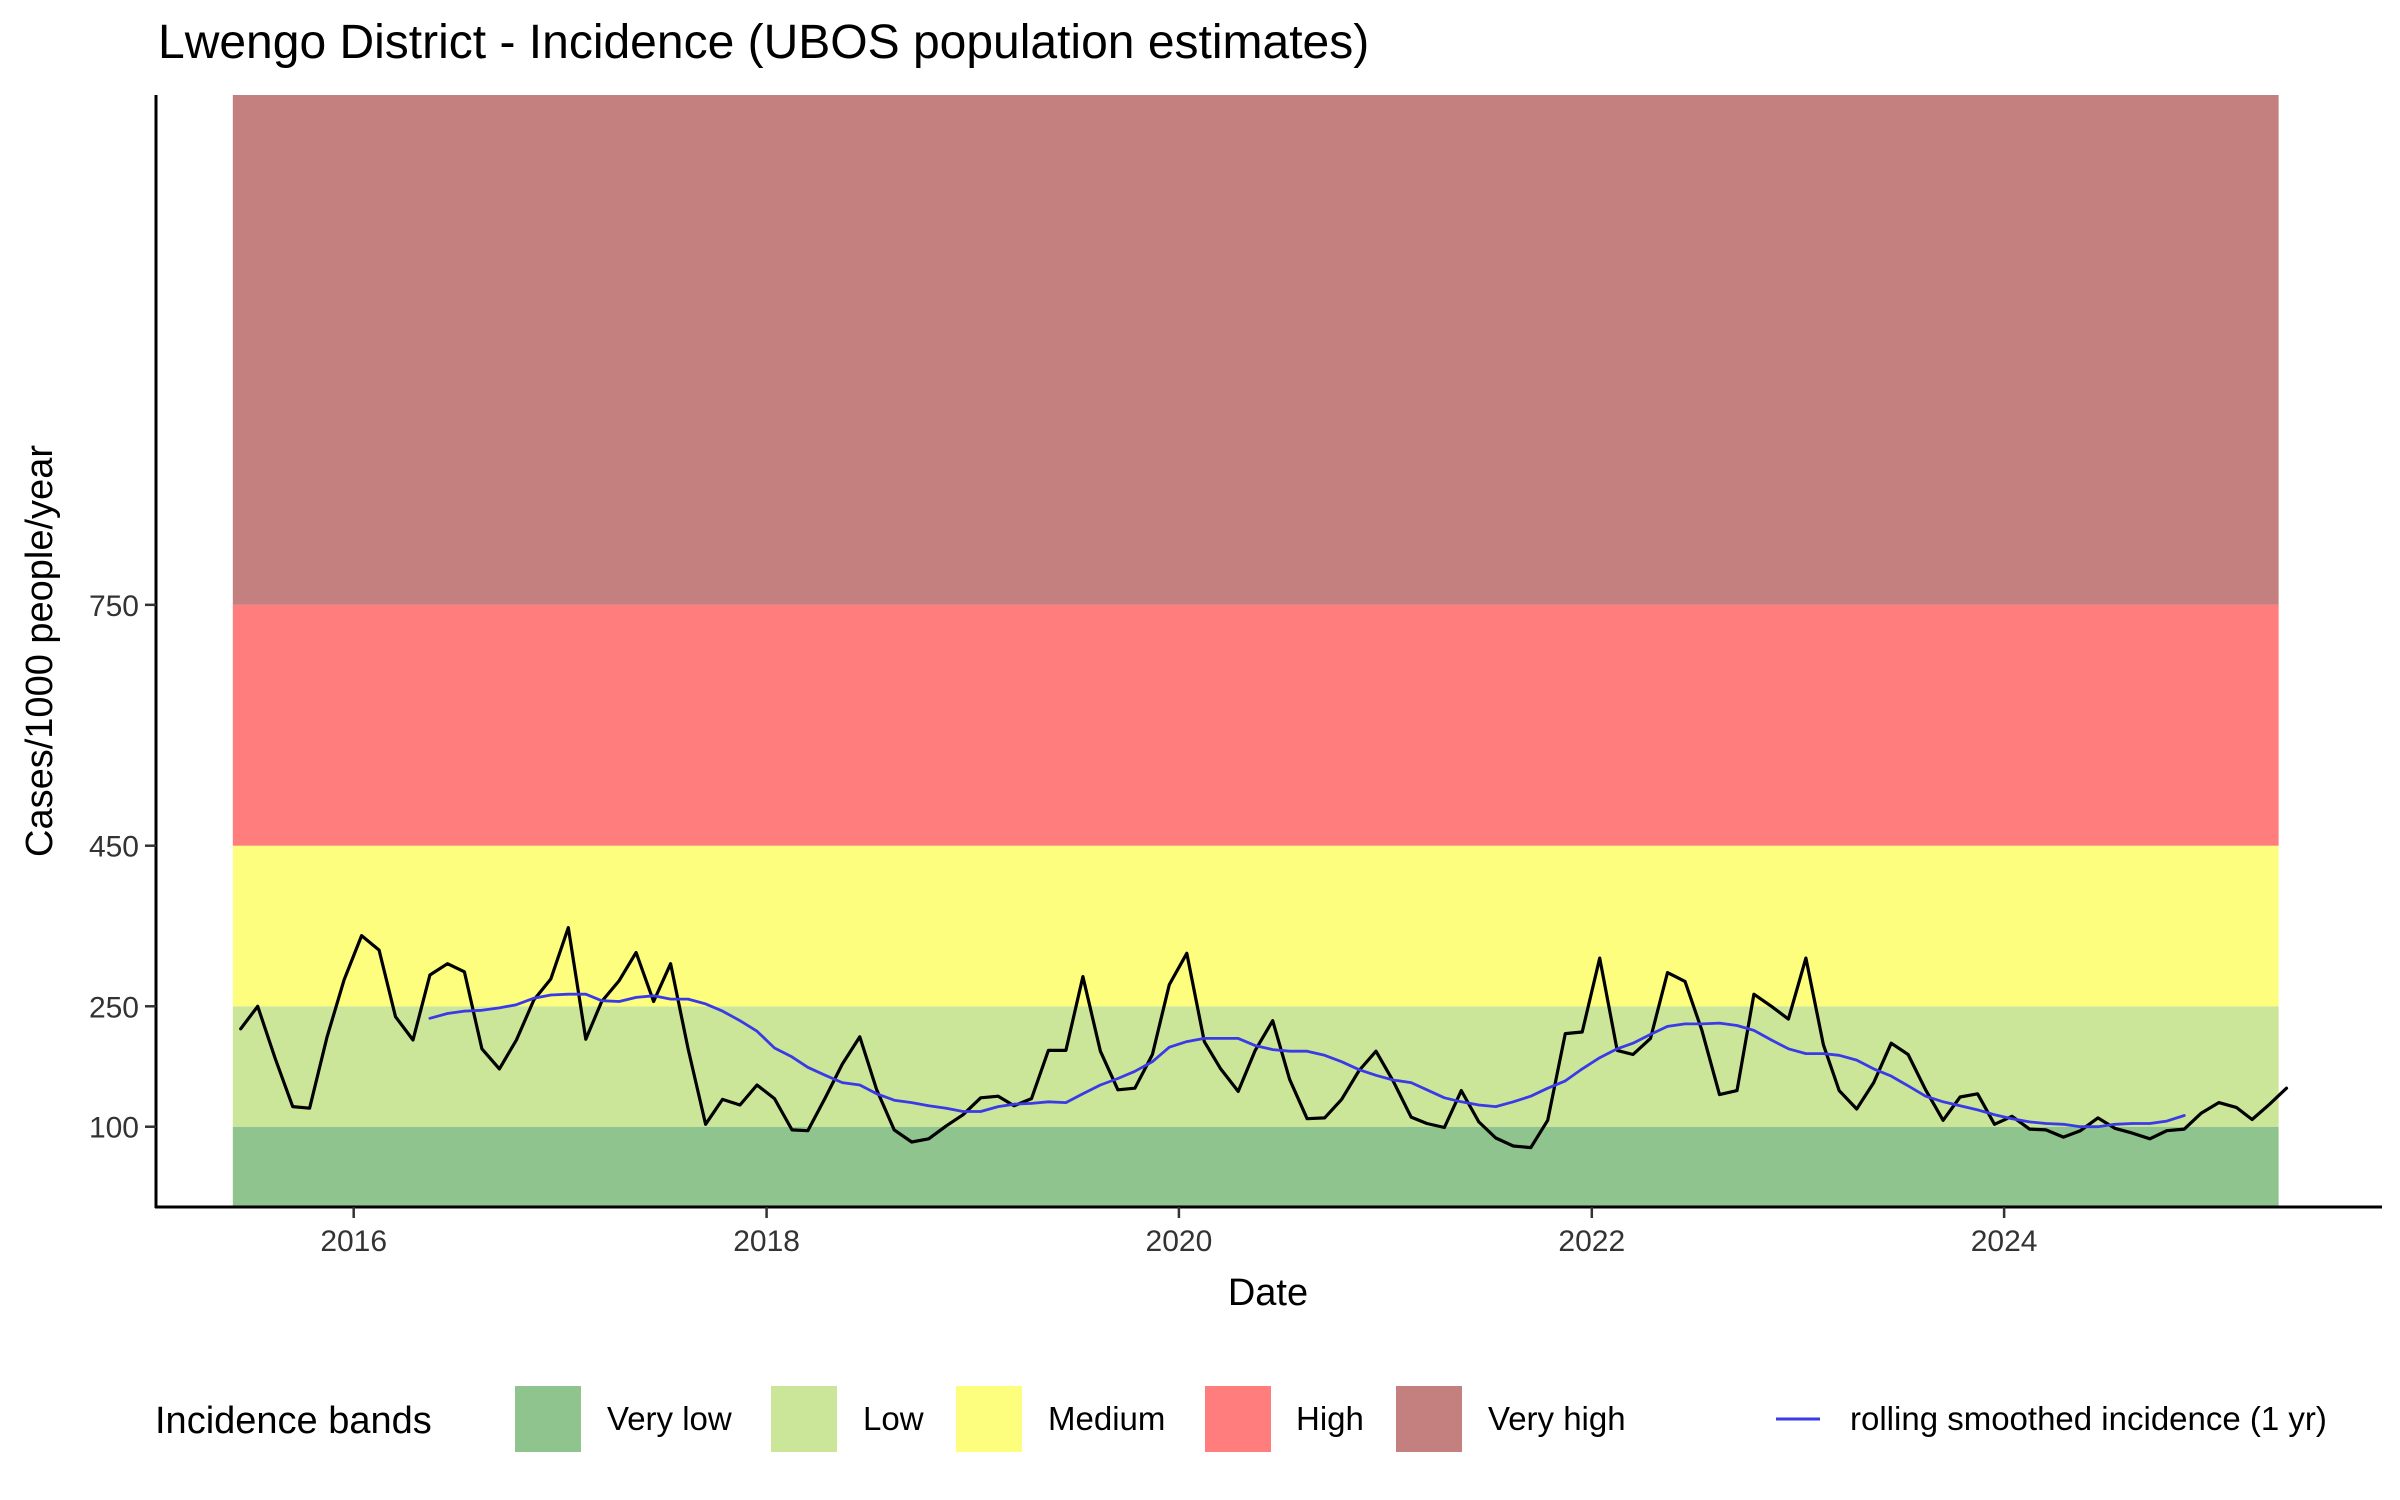 This screenshot has width=2400, height=1500. I want to click on series-line-monthly, so click(1264, 1037).